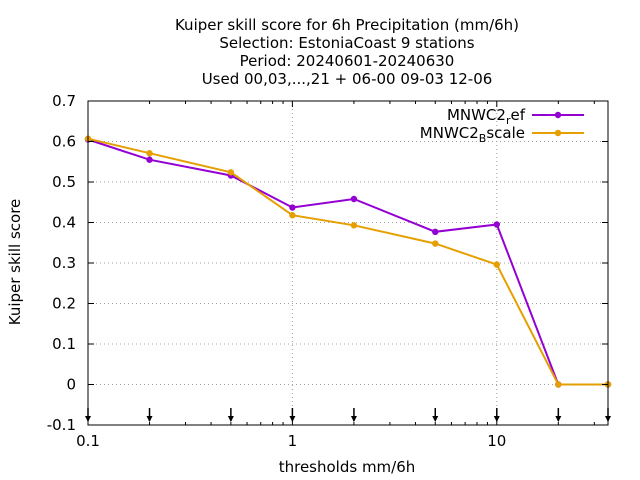 This screenshot has height=480, width=640. Describe the element at coordinates (15, 262) in the screenshot. I see `y-axis-label: Kuiper skill score` at that location.